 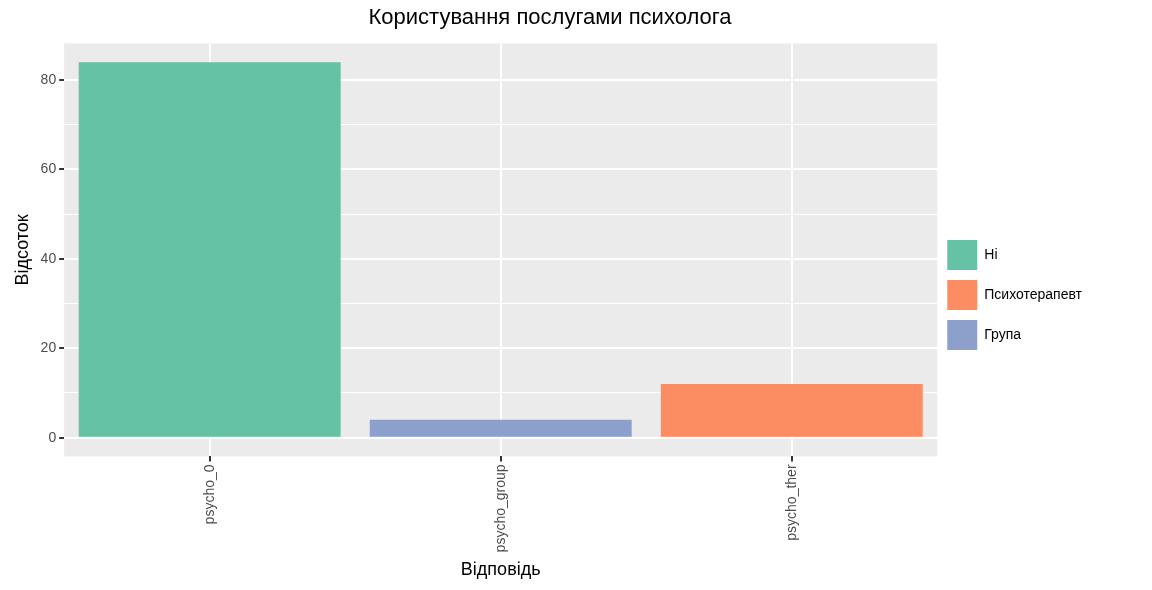 I want to click on y-tick-label: 0, so click(x=52, y=436).